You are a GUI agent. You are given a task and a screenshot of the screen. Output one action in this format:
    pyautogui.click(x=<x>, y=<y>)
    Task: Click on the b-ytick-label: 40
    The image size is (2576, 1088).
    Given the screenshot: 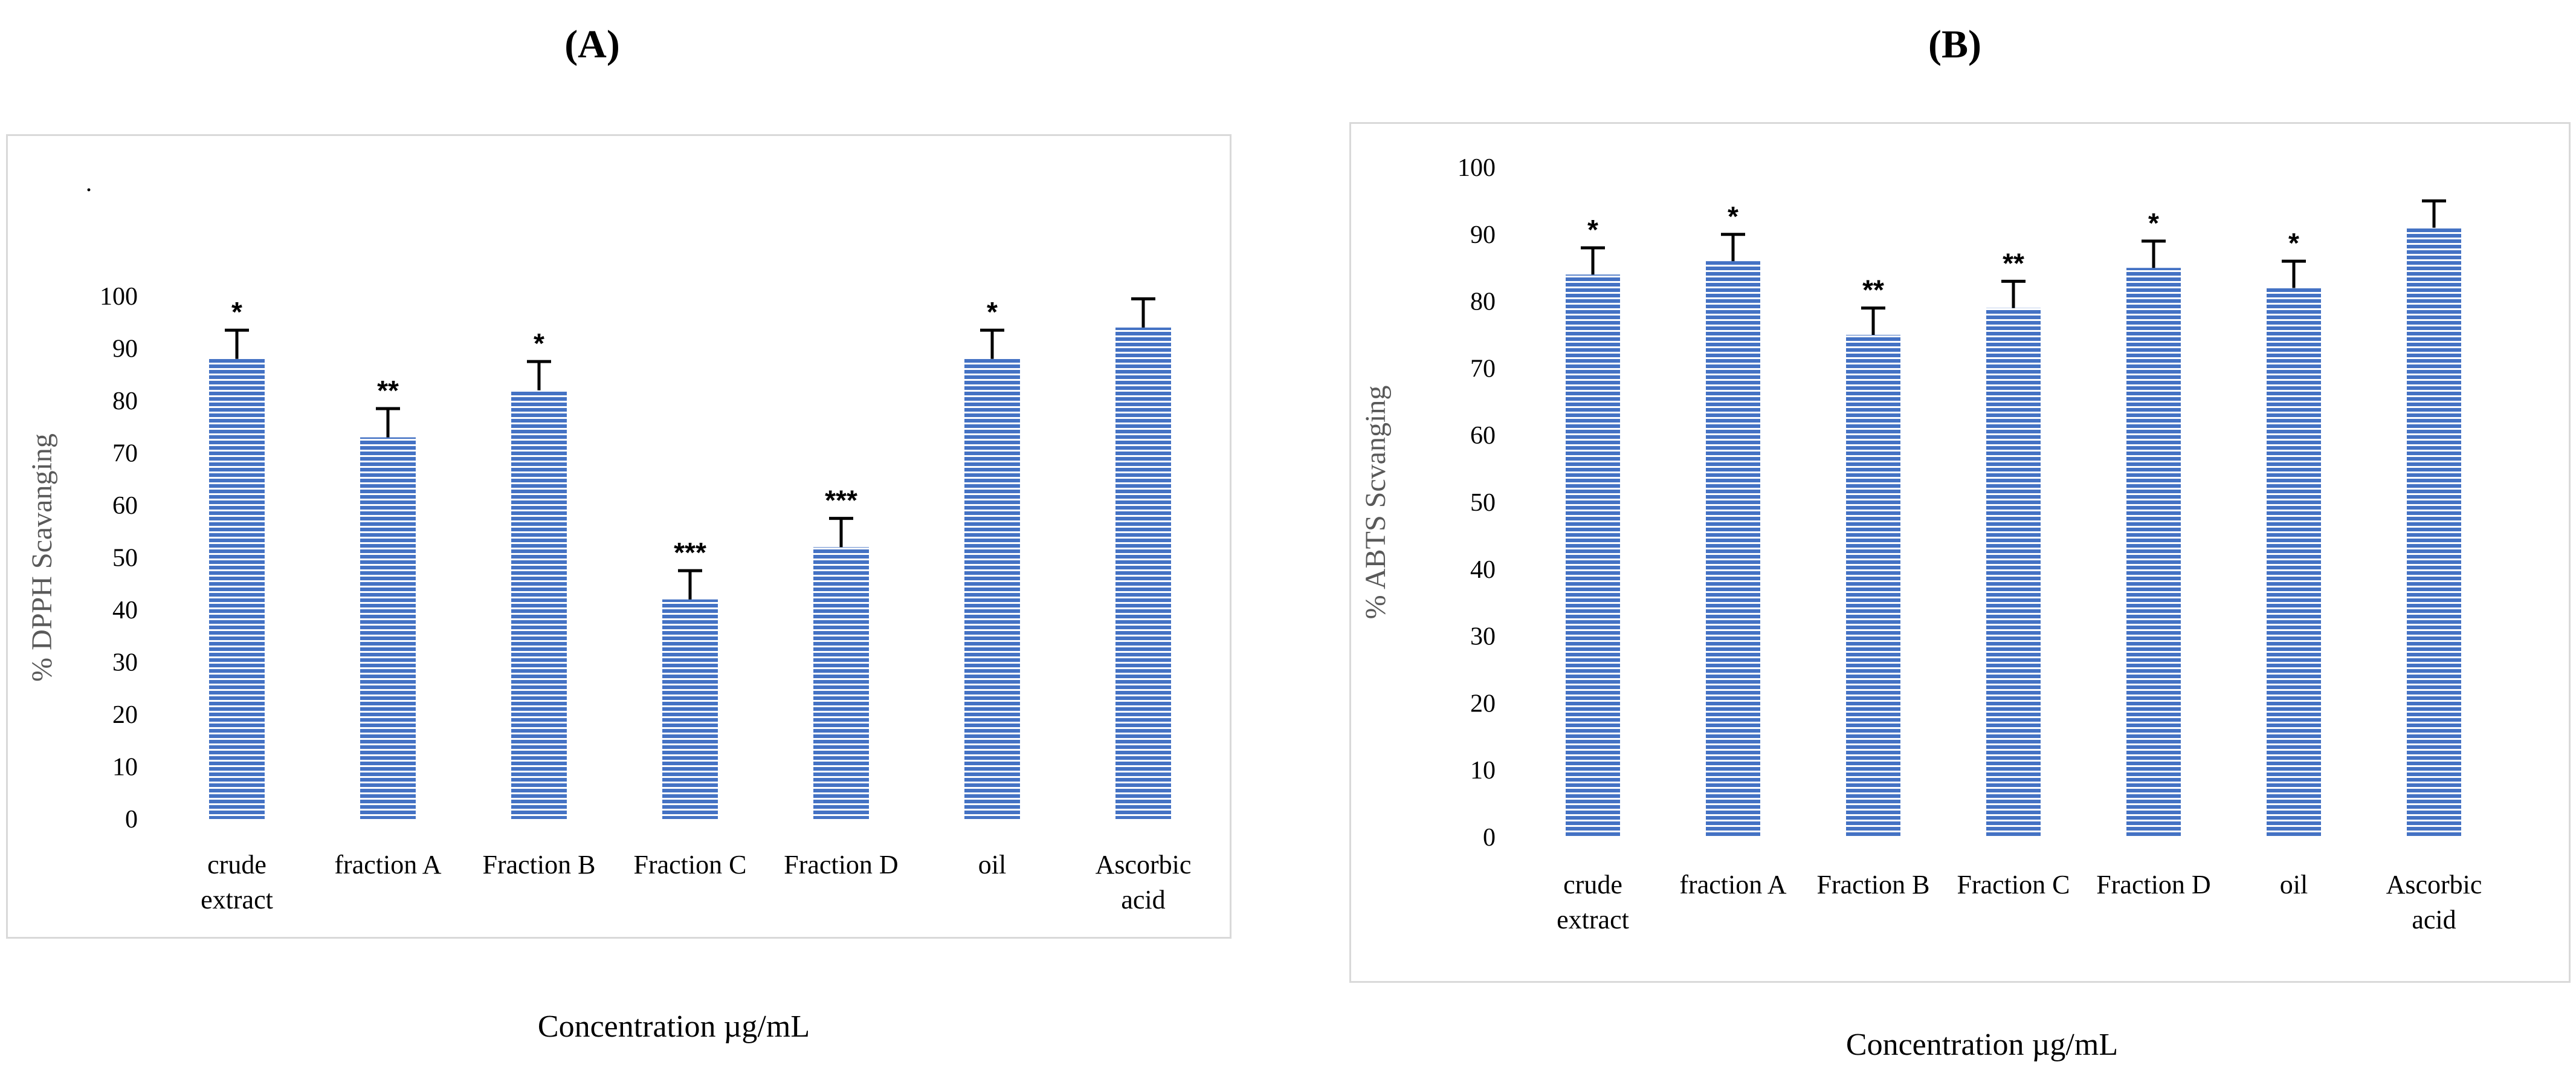 What is the action you would take?
    pyautogui.click(x=1483, y=570)
    